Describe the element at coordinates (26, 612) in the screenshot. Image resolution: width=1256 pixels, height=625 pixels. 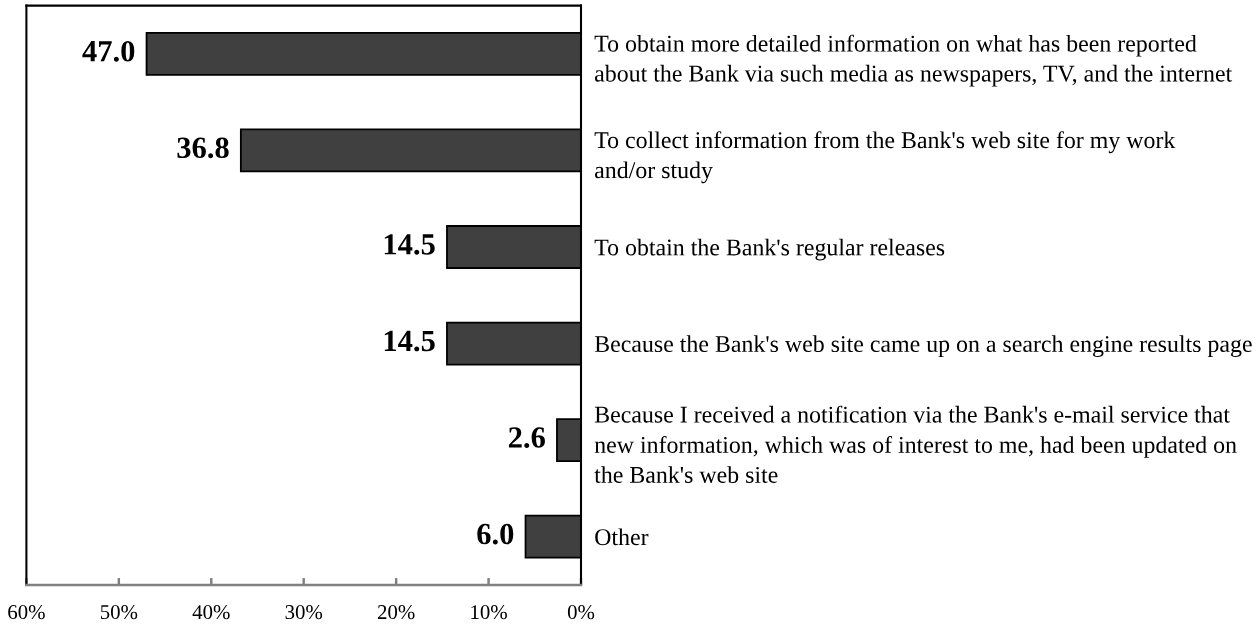
I see `x-tick-label: 60%` at that location.